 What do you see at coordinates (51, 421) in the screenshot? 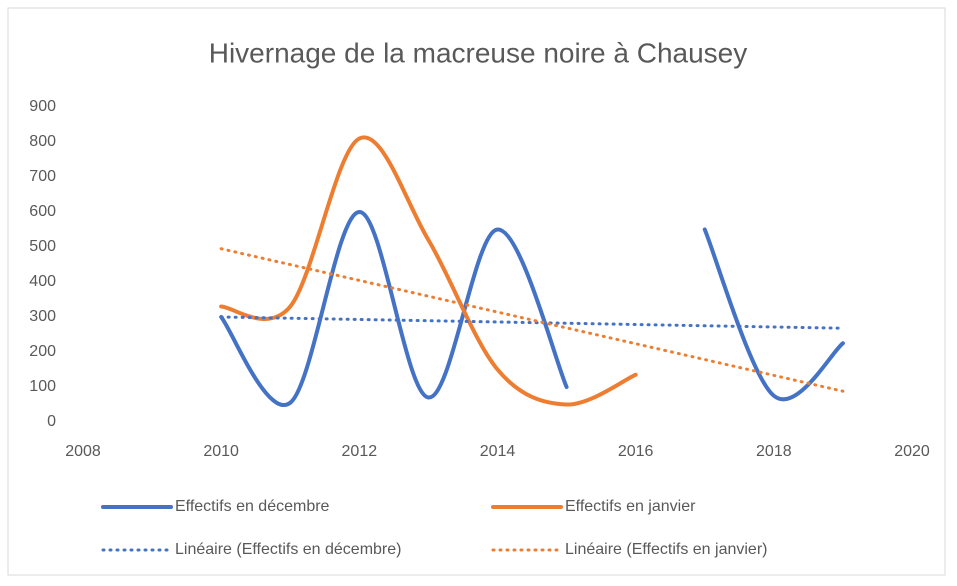
I see `y-tick-label: 0` at bounding box center [51, 421].